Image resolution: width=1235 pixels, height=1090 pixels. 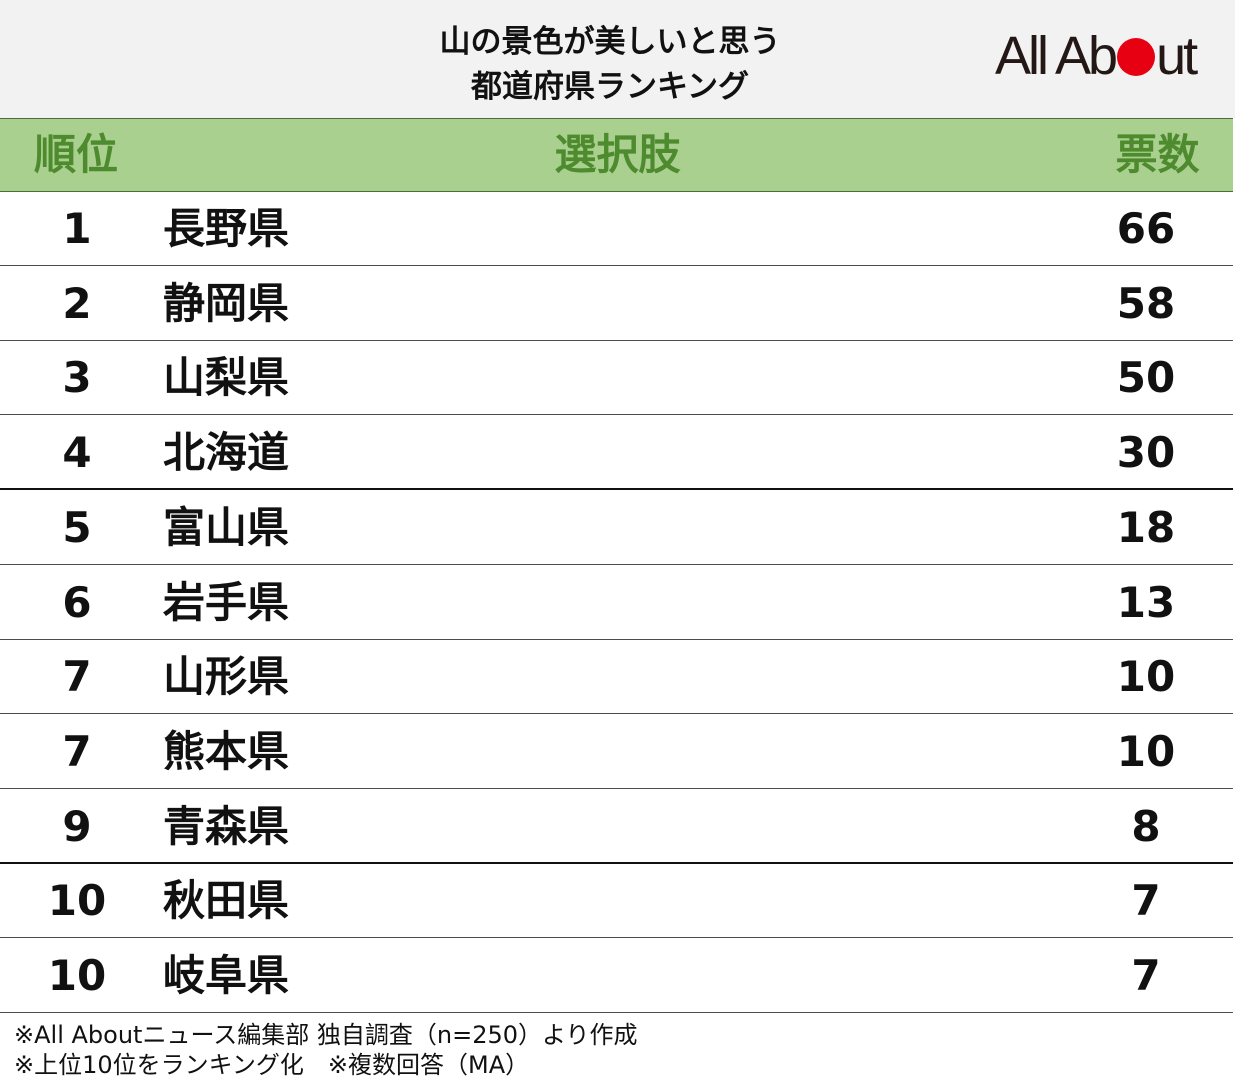 I want to click on rank-cell: 5, so click(x=77, y=527).